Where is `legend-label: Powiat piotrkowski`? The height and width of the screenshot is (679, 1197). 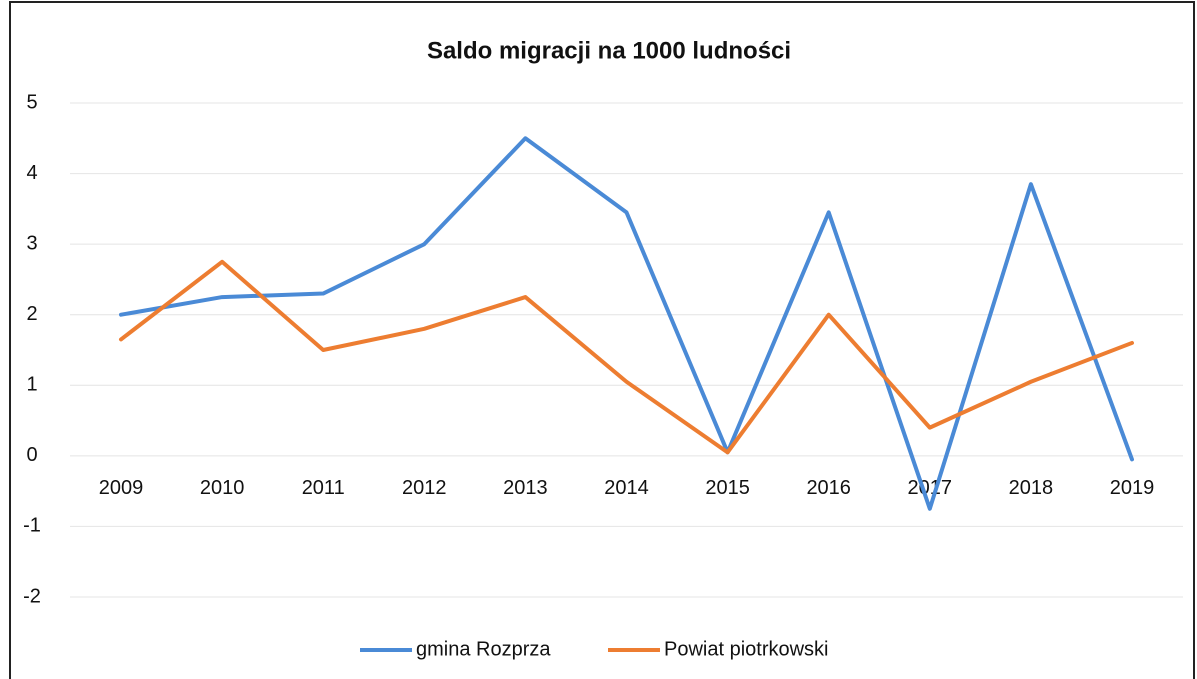 legend-label: Powiat piotrkowski is located at coordinates (746, 649).